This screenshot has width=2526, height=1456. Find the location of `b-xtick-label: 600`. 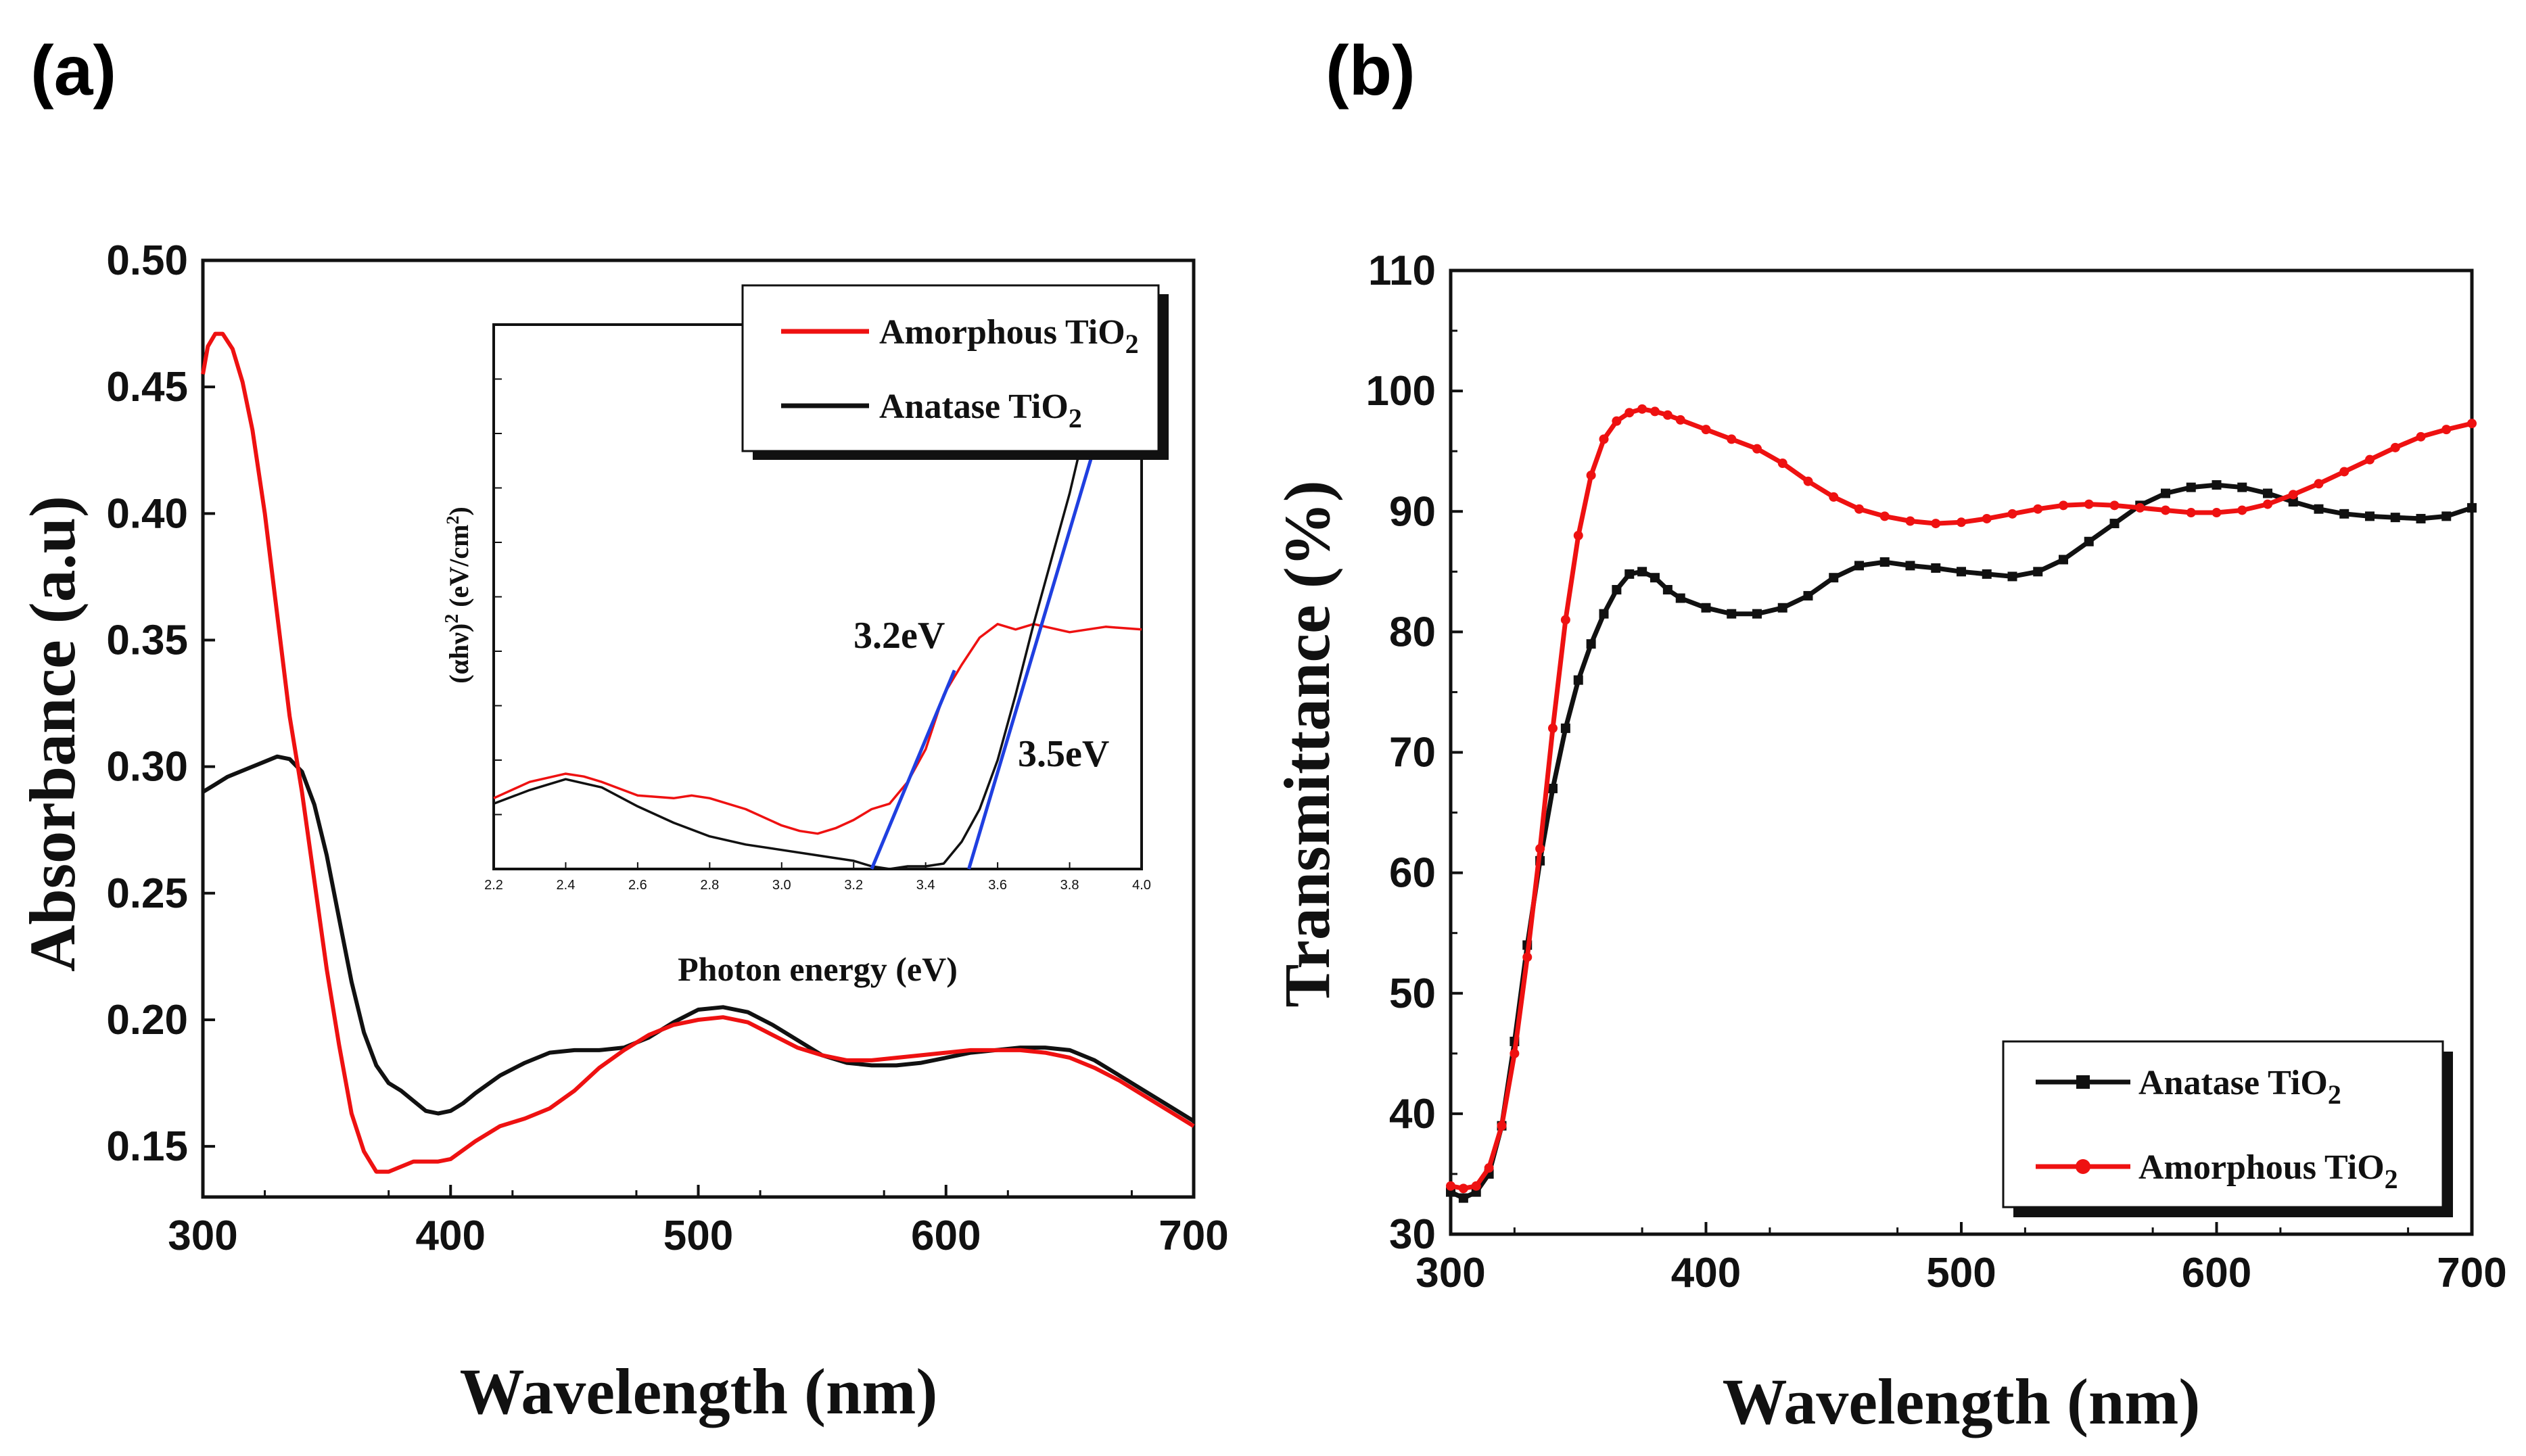

b-xtick-label: 600 is located at coordinates (2216, 1273).